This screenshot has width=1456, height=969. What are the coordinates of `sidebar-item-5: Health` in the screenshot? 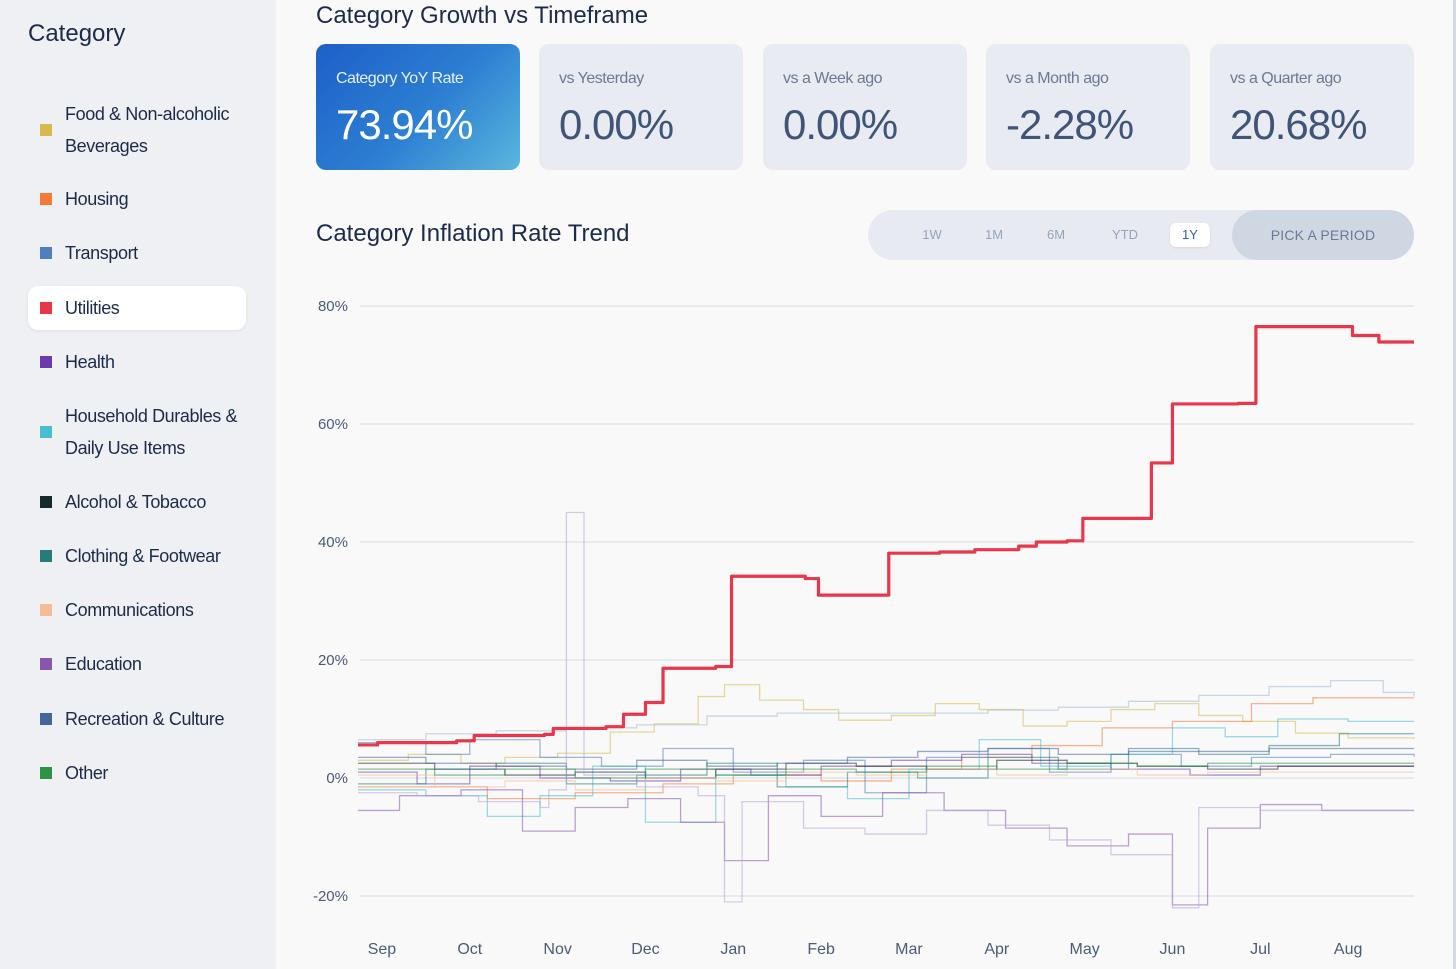 It's located at (137, 362).